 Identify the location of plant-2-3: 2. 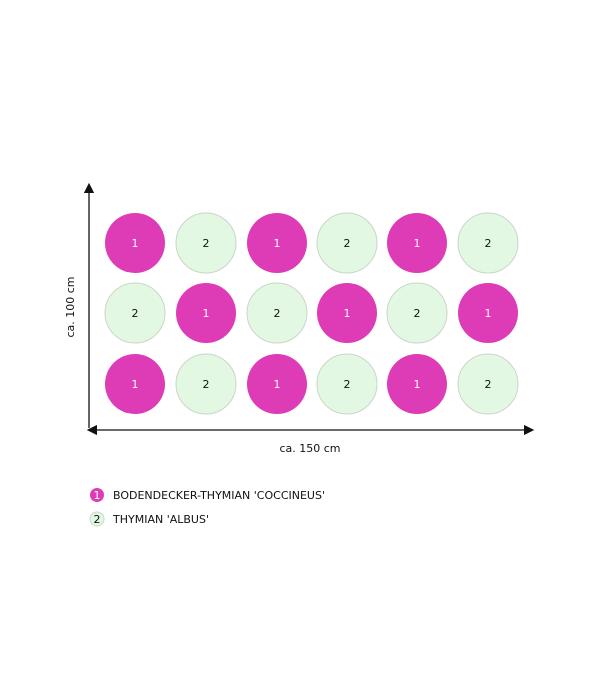
(277, 313).